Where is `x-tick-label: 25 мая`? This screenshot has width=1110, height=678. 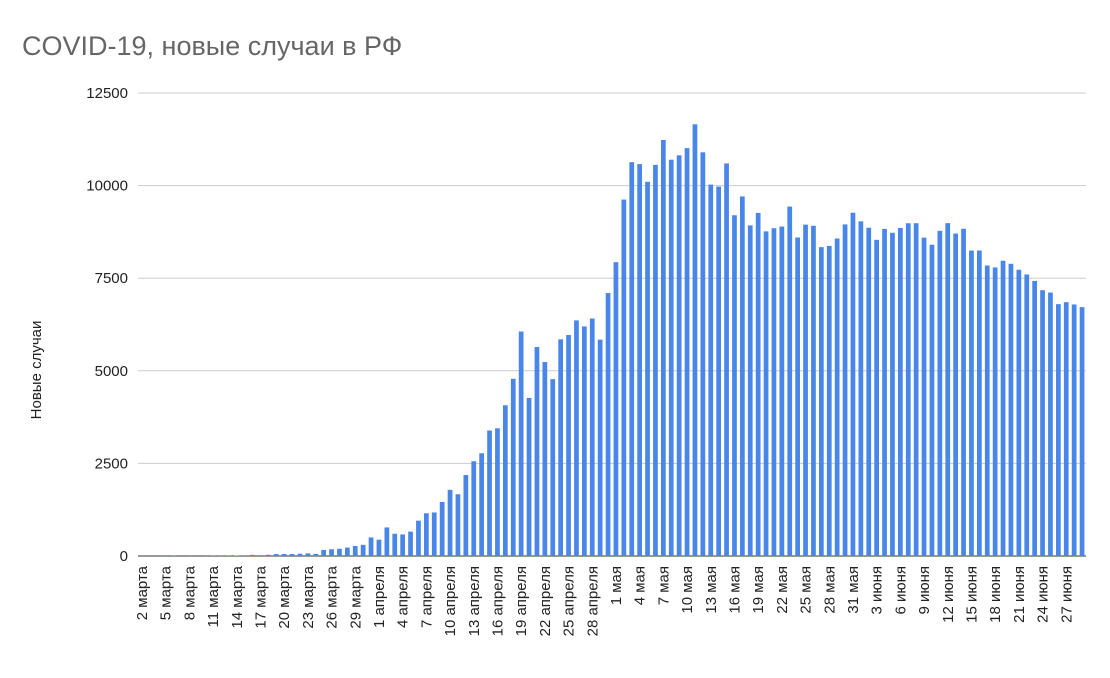 x-tick-label: 25 мая is located at coordinates (806, 590).